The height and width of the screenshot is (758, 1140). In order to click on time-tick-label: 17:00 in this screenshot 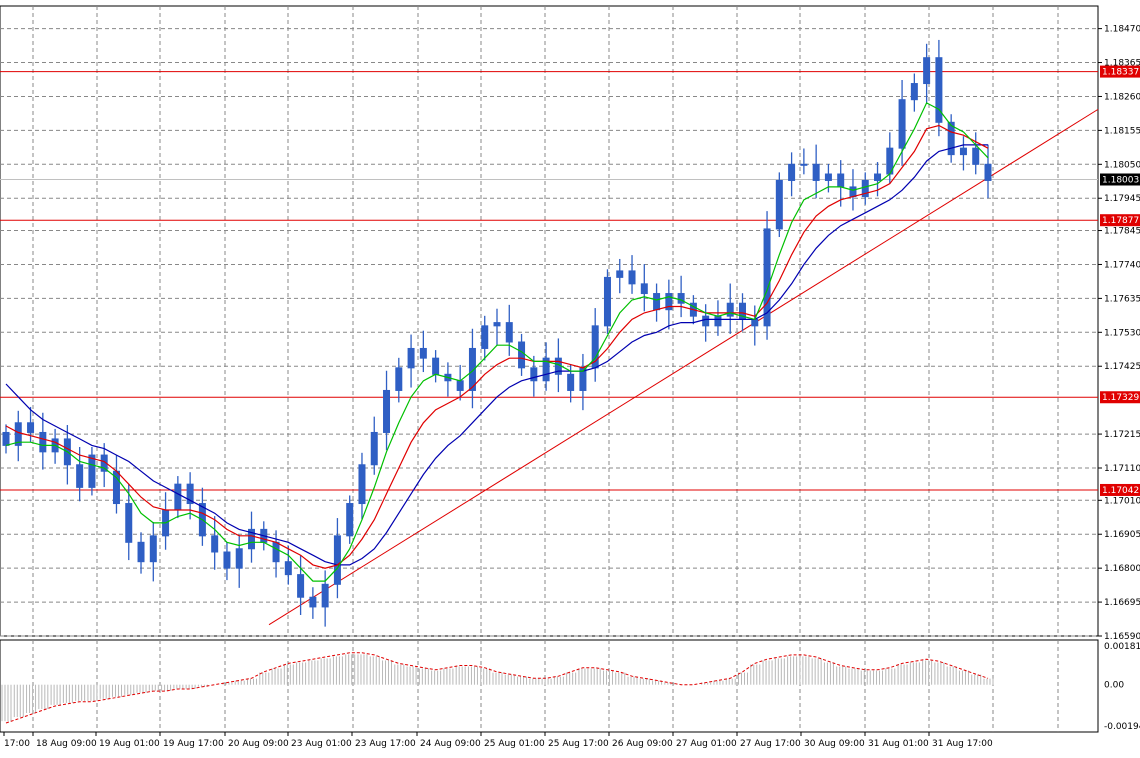, I will do `click(17, 744)`.